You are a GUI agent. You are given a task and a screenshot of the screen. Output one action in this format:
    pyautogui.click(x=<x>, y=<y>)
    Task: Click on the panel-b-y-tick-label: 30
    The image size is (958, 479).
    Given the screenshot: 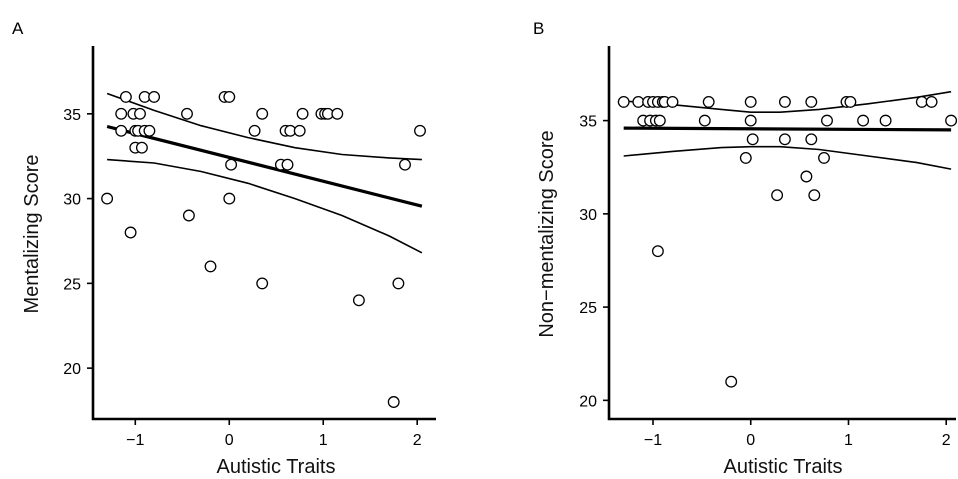 What is the action you would take?
    pyautogui.click(x=588, y=215)
    